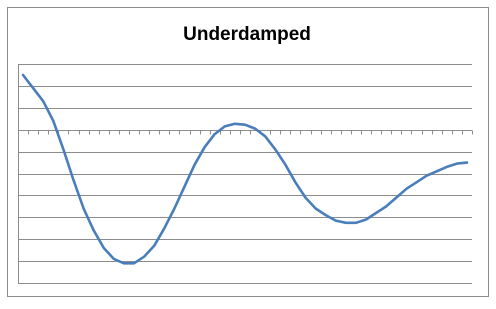 This screenshot has height=309, width=496. What do you see at coordinates (247, 34) in the screenshot?
I see `chart-title: Underdamped` at bounding box center [247, 34].